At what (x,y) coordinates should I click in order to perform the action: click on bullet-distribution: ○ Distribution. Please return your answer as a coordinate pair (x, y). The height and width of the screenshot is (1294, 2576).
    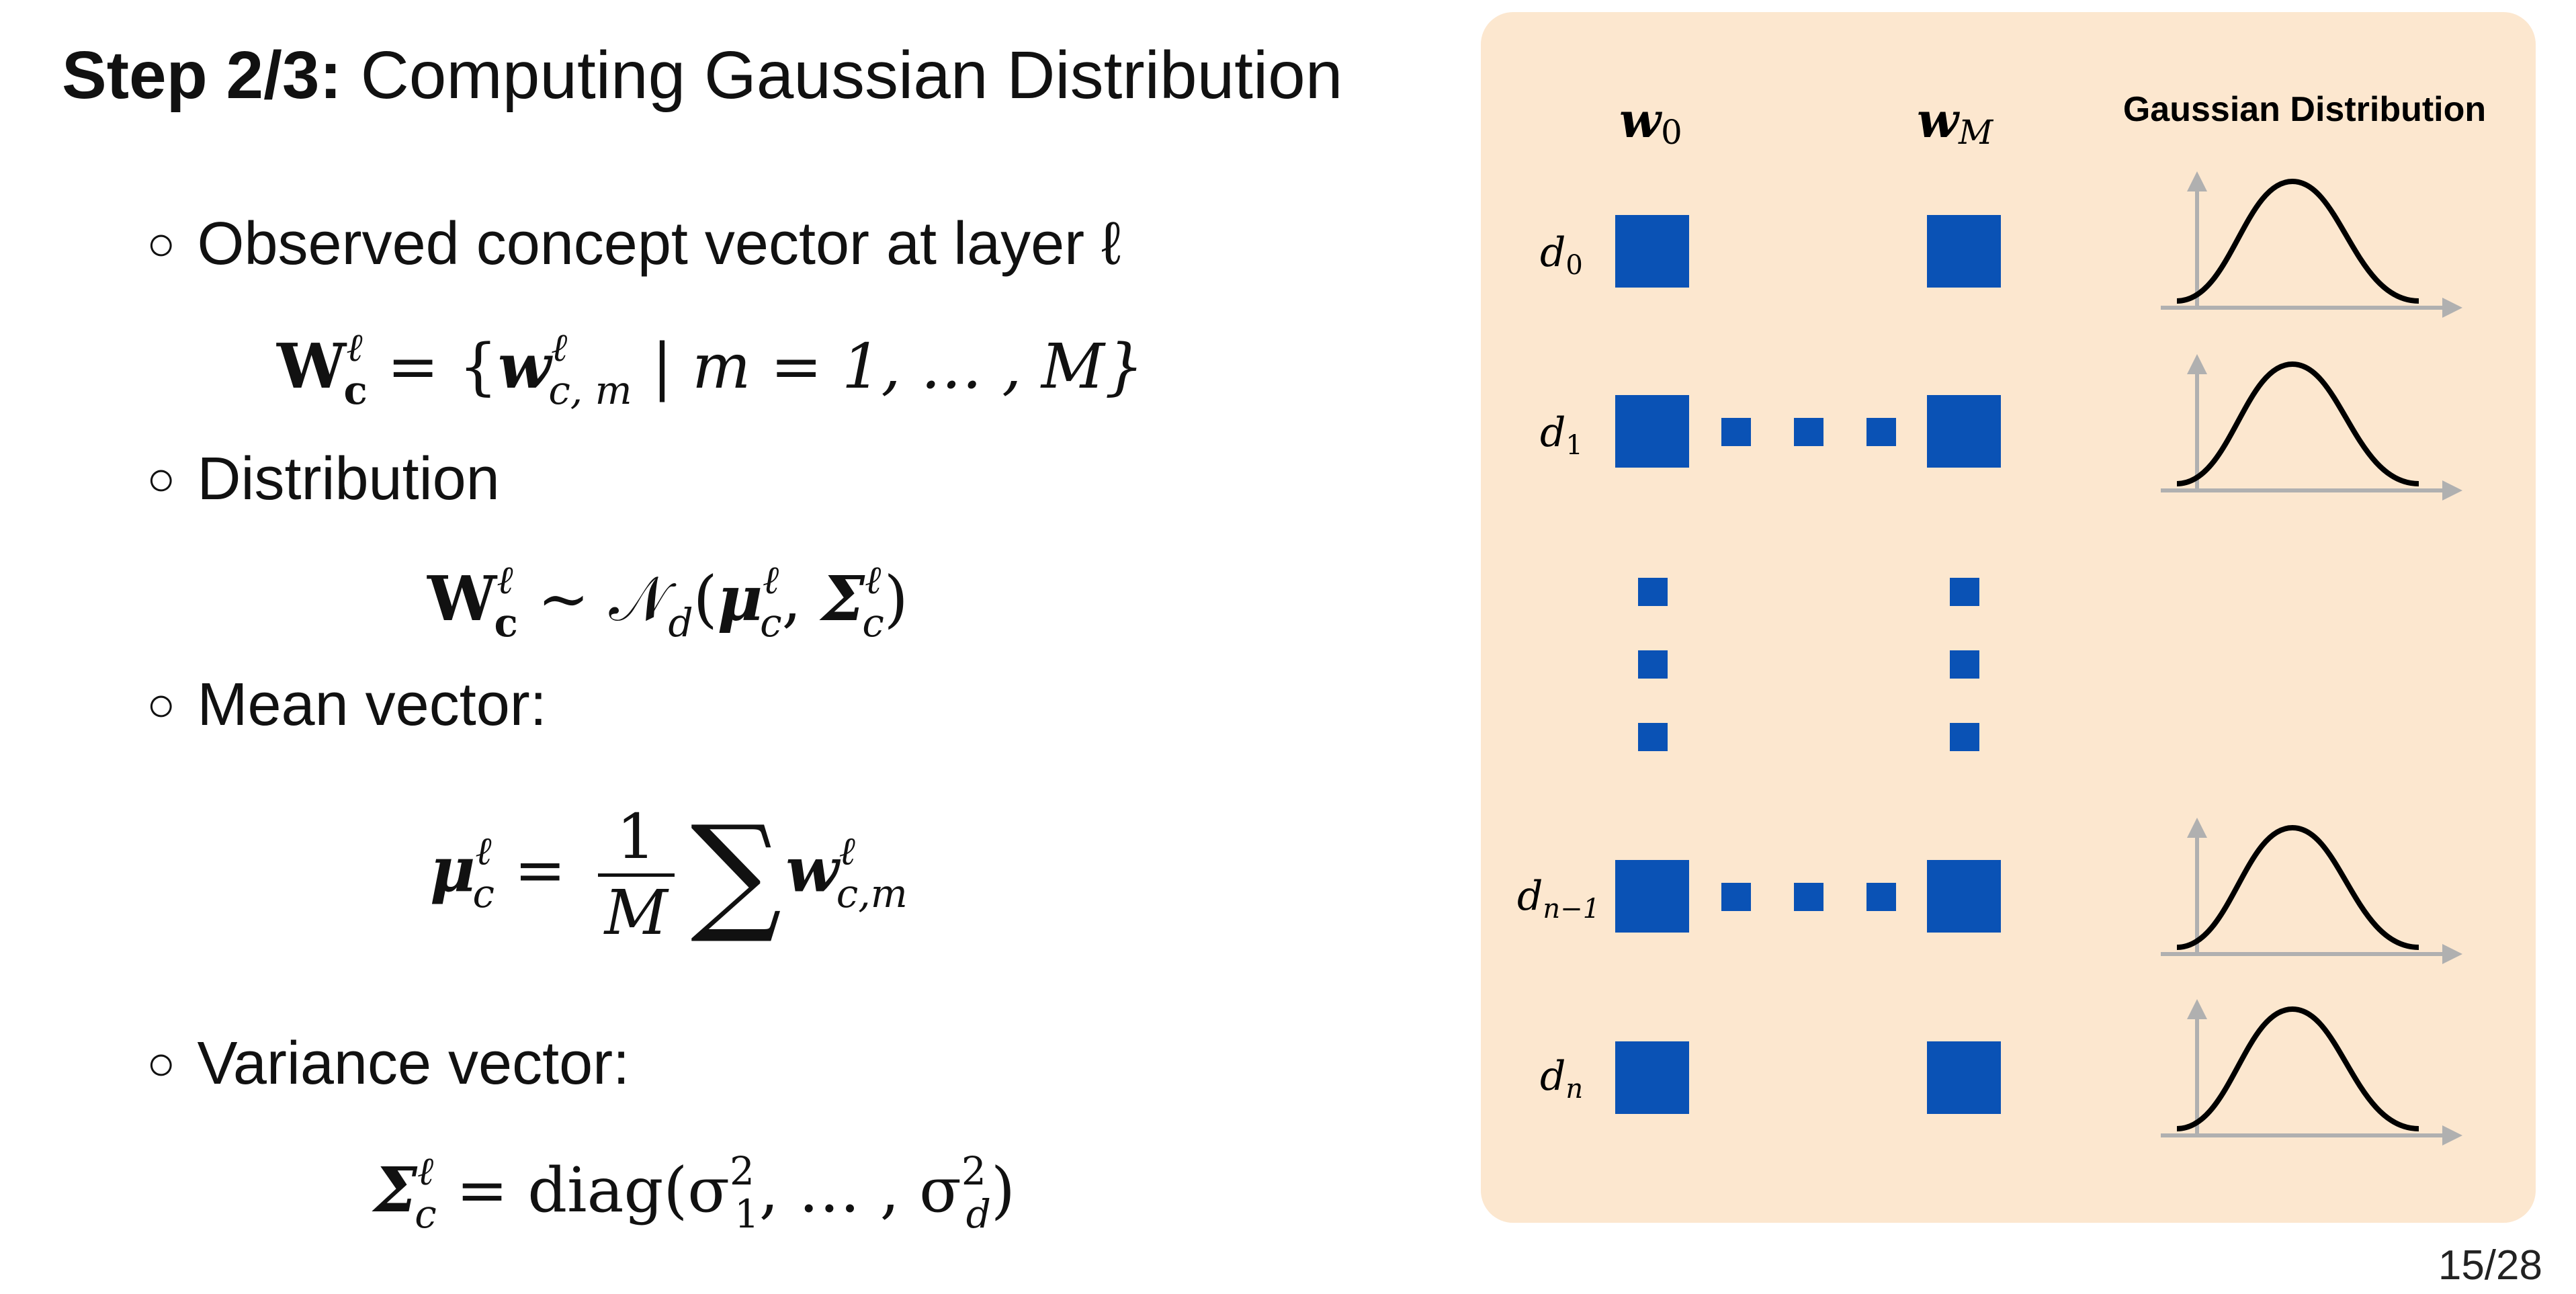
    Looking at the image, I should click on (323, 479).